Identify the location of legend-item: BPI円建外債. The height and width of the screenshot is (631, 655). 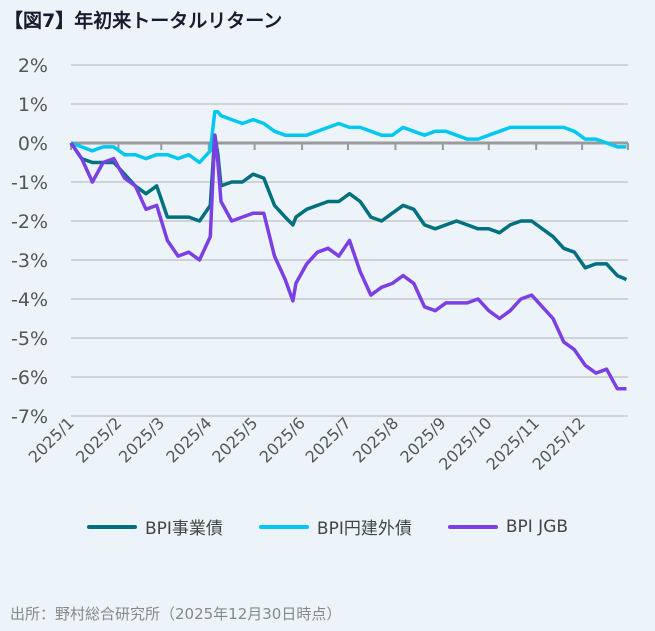
(335, 526).